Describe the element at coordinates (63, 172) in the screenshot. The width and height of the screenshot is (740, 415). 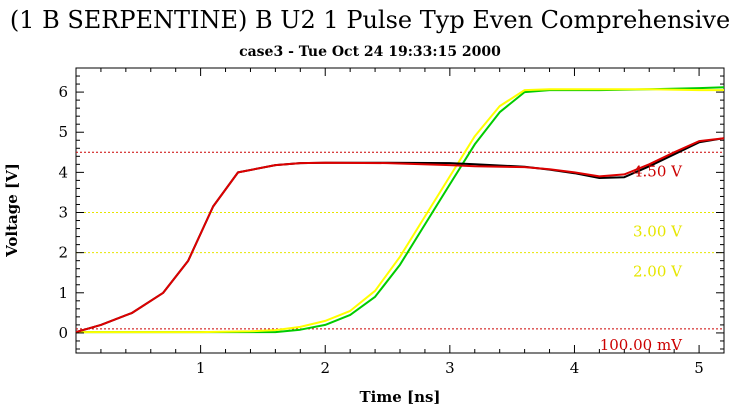
I see `y-tick-label: 4` at that location.